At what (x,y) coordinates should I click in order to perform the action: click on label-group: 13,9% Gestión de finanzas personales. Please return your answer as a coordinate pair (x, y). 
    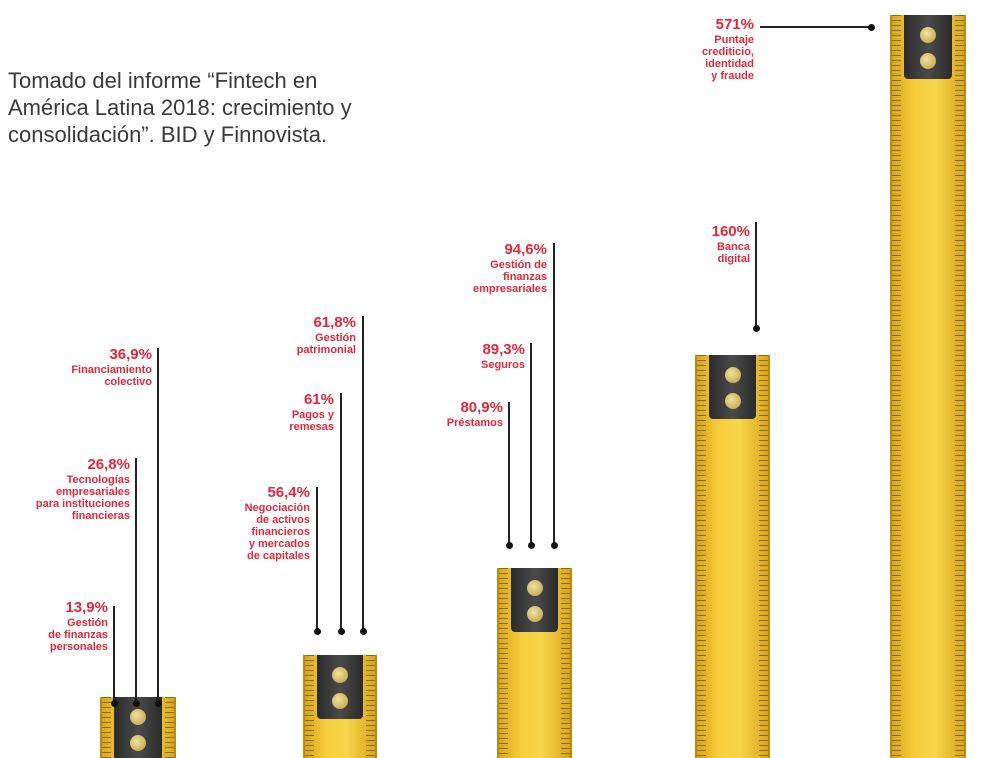
    Looking at the image, I should click on (78, 625).